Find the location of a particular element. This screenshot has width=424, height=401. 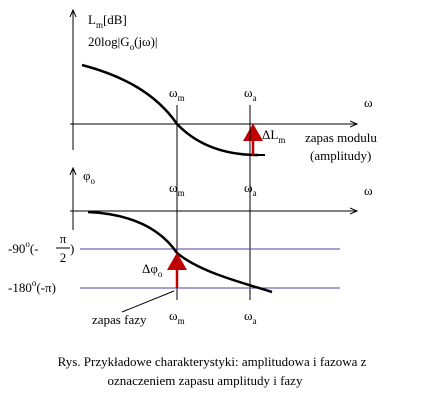

label: ) is located at coordinates (72, 248).